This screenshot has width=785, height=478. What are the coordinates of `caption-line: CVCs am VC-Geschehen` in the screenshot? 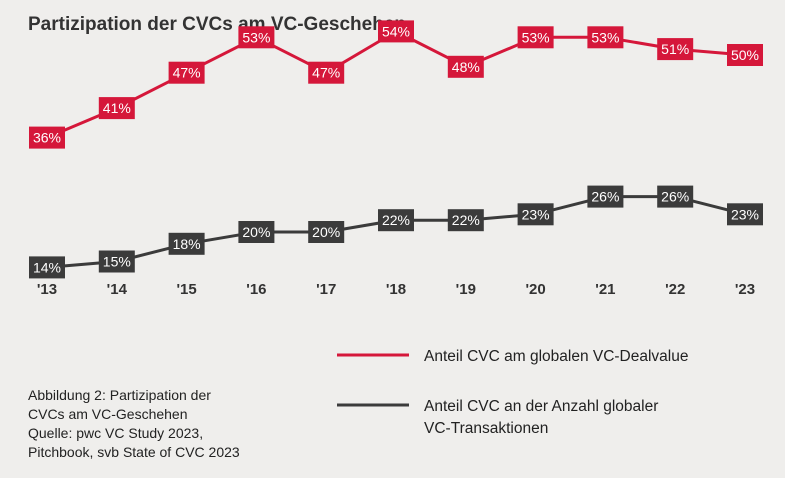 It's located at (108, 414).